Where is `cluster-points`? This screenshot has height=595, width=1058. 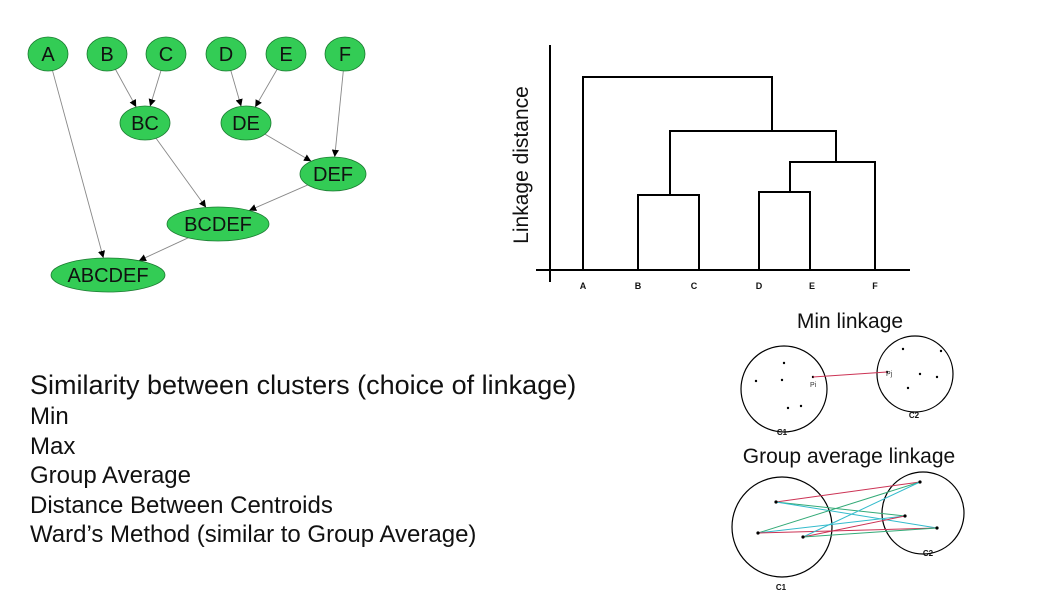
cluster-points is located at coordinates (847, 509).